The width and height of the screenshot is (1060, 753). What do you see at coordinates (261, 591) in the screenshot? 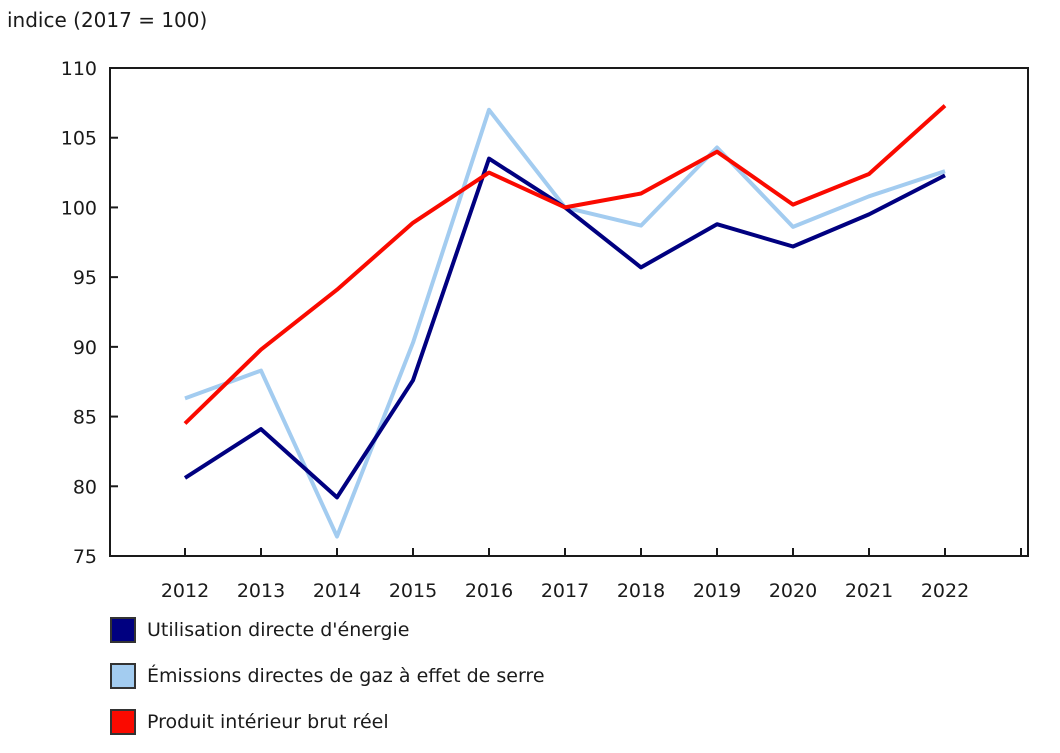
I see `x-axis-tick-label: 2013` at bounding box center [261, 591].